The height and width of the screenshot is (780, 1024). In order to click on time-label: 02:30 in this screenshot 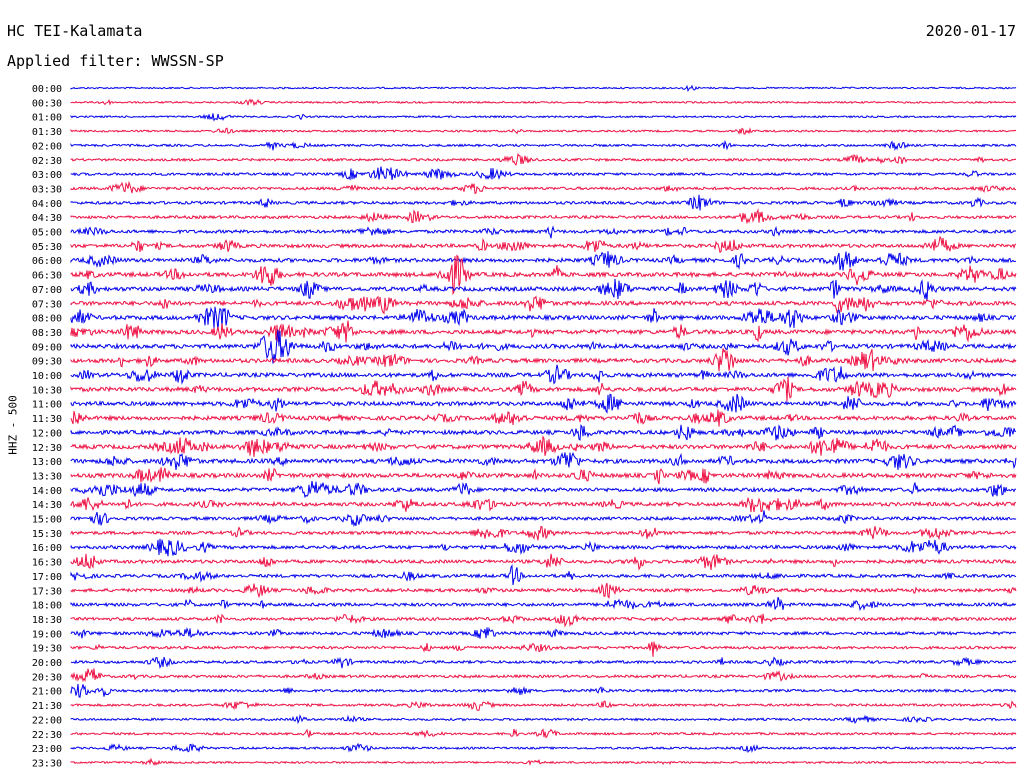, I will do `click(47, 161)`.